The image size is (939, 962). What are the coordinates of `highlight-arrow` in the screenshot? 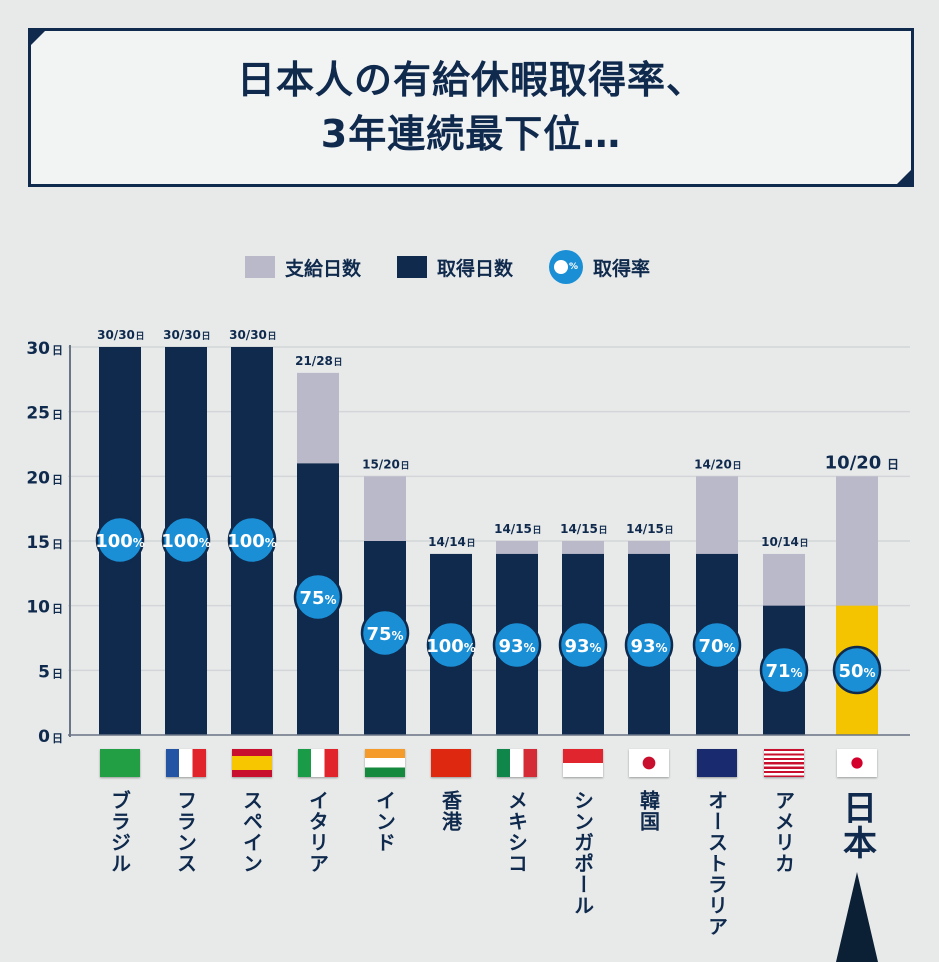 It's located at (857, 917).